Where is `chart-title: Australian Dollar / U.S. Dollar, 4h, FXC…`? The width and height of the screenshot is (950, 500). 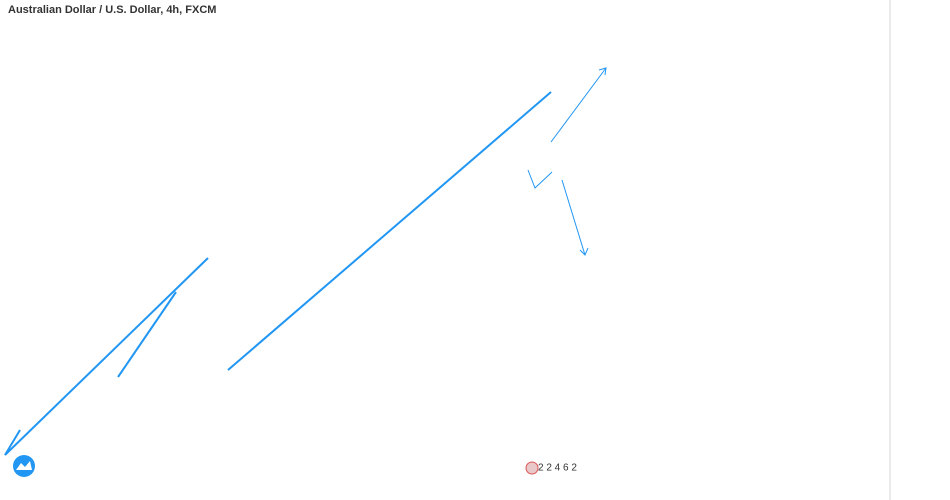 chart-title: Australian Dollar / U.S. Dollar, 4h, FXC… is located at coordinates (112, 10).